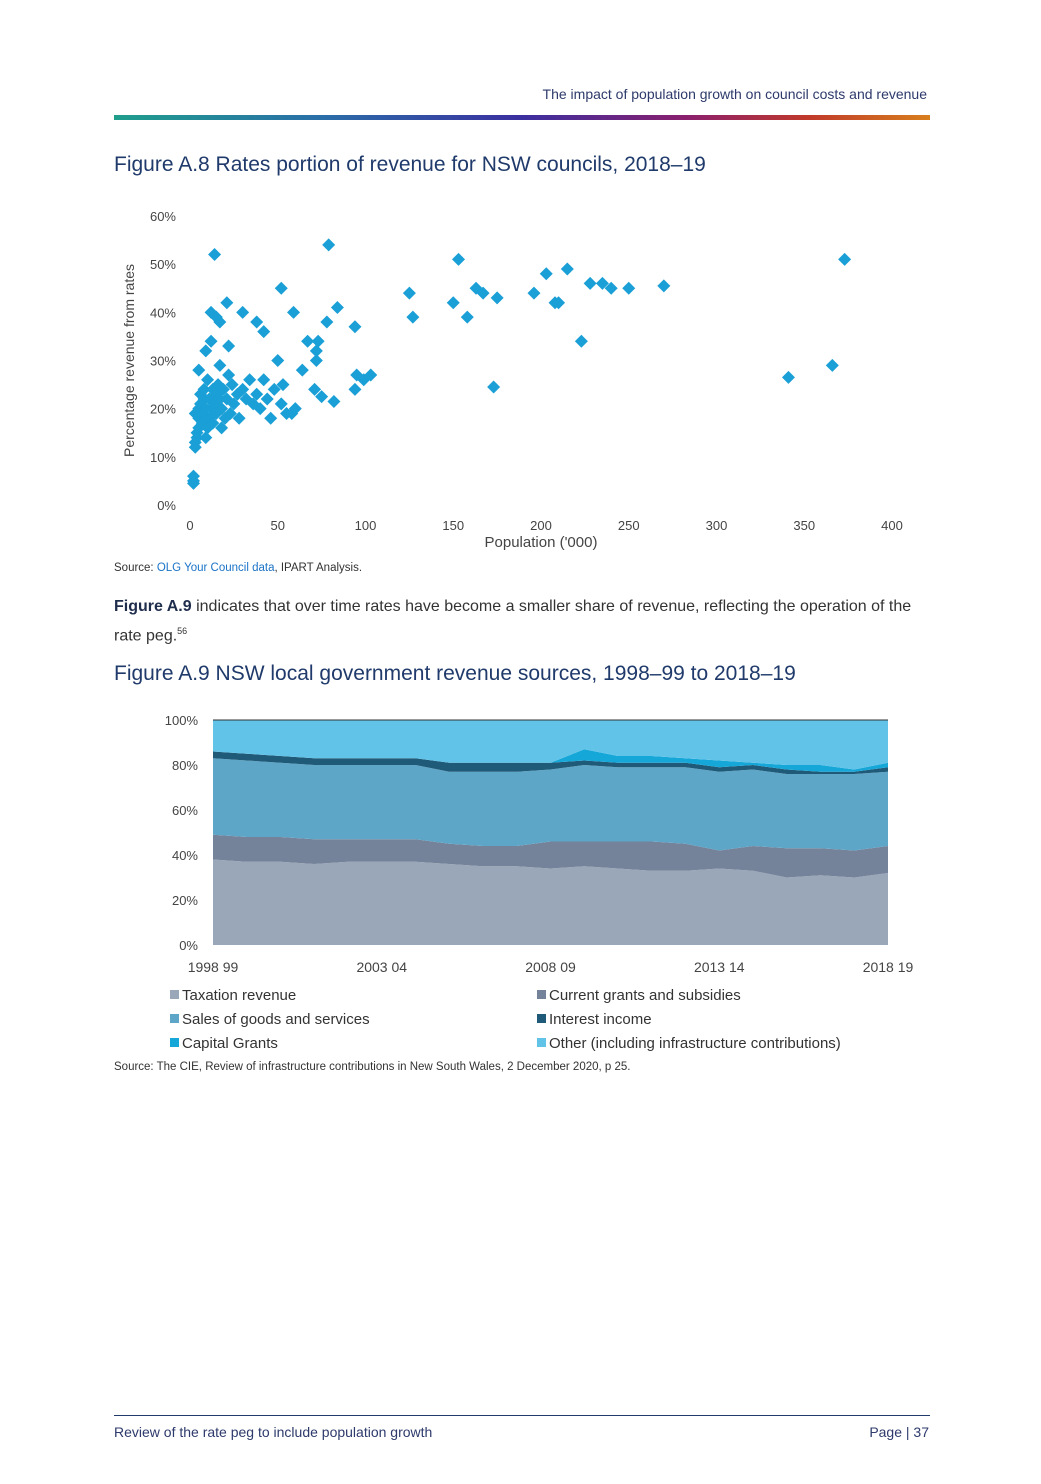  I want to click on x-tick-label: 2008 09, so click(550, 967).